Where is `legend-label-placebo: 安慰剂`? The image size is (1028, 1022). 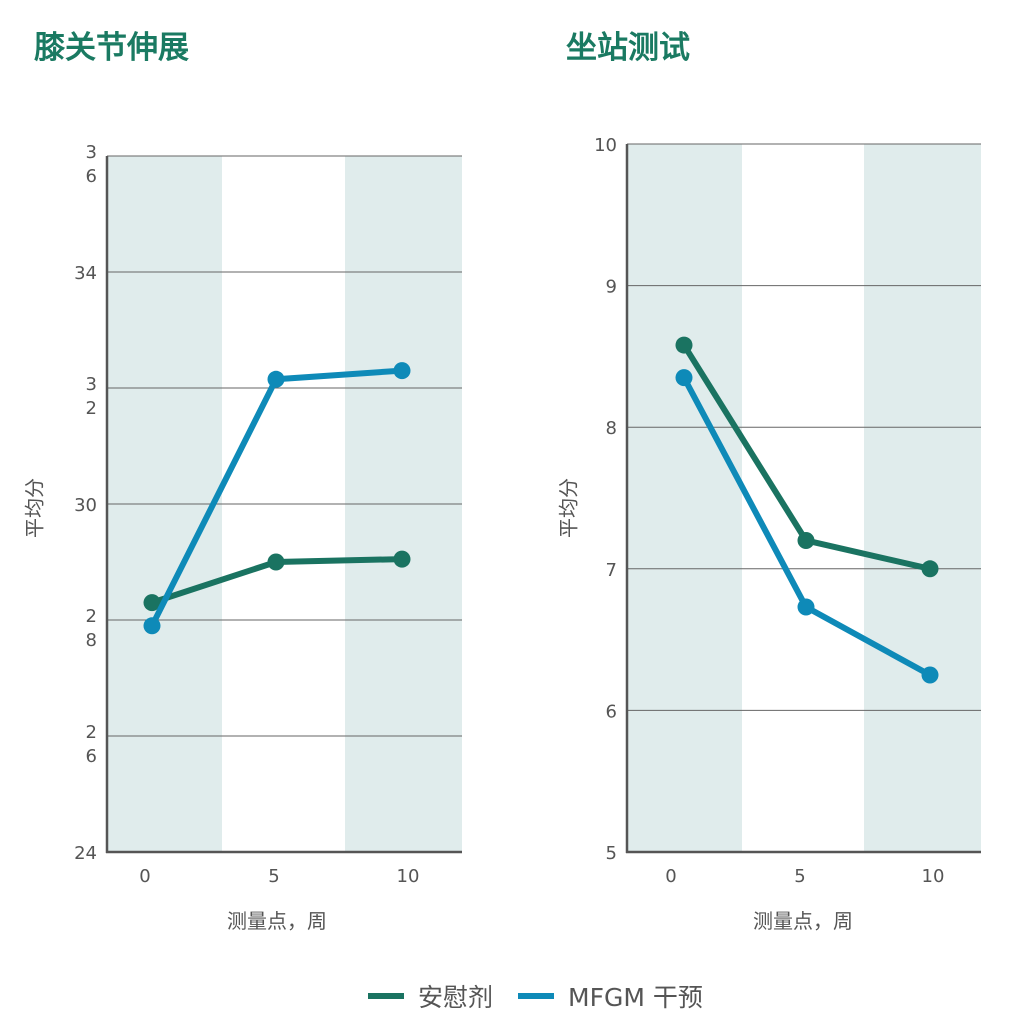 legend-label-placebo: 安慰剂 is located at coordinates (456, 997).